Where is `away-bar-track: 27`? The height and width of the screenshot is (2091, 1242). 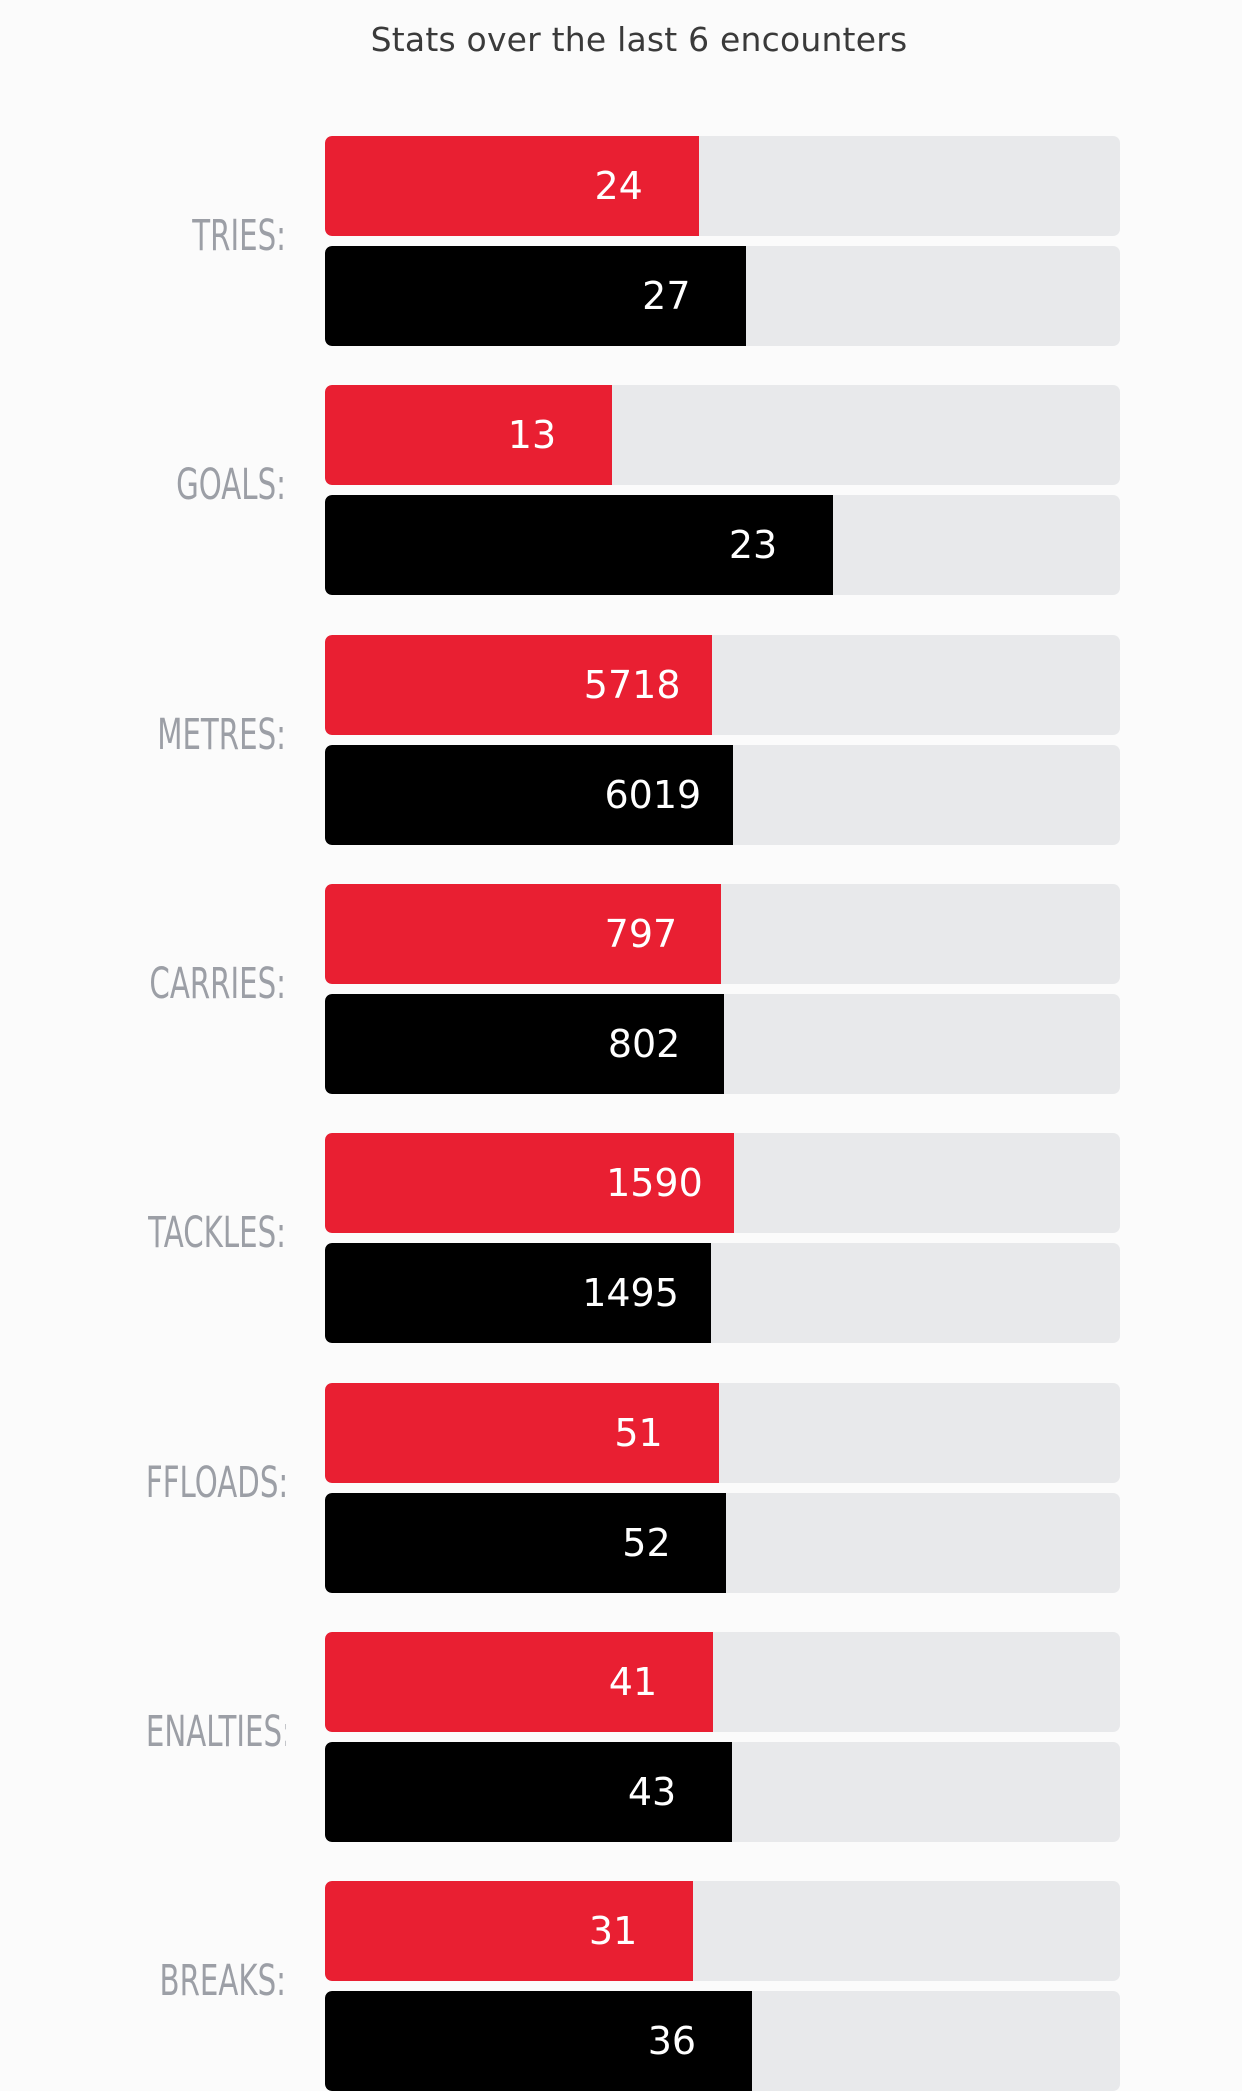
away-bar-track: 27 is located at coordinates (722, 296).